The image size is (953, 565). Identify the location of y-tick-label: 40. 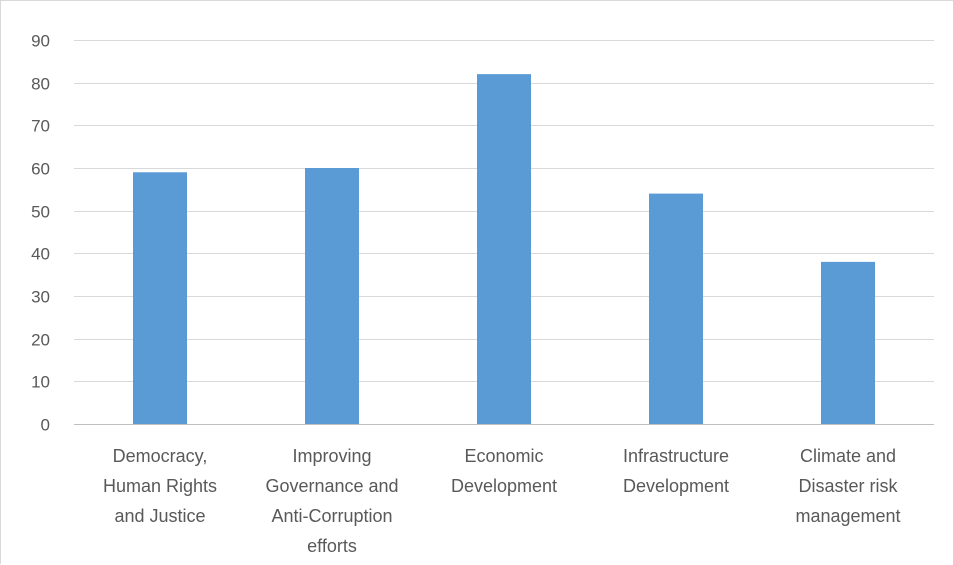
(40, 254).